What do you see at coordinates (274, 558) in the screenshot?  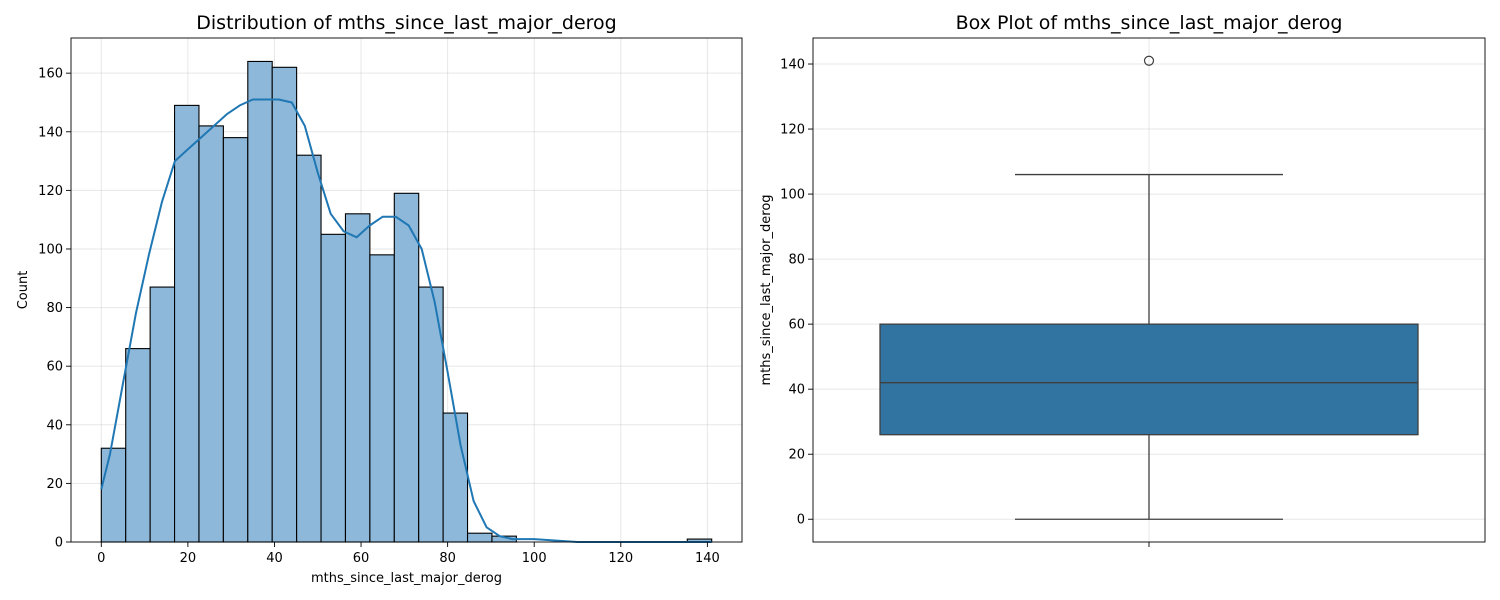 I see `histogram-x-tick-label: 40` at bounding box center [274, 558].